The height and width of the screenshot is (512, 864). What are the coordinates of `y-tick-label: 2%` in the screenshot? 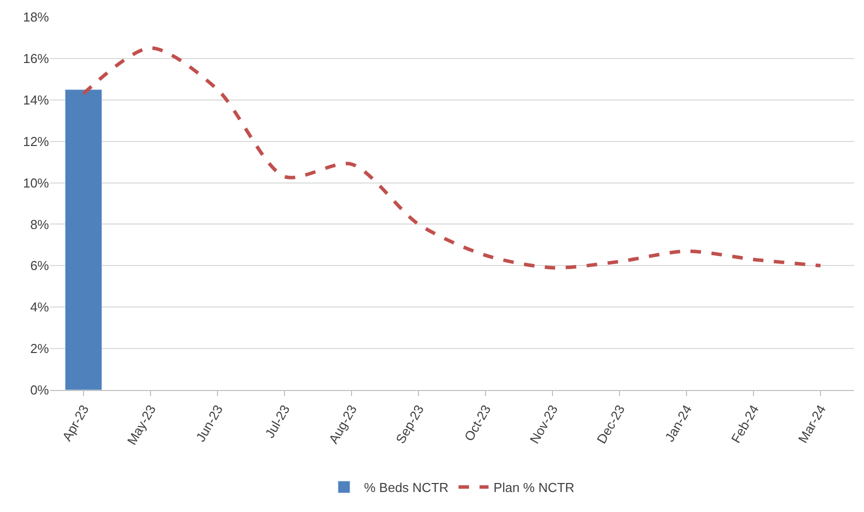 It's located at (40, 348).